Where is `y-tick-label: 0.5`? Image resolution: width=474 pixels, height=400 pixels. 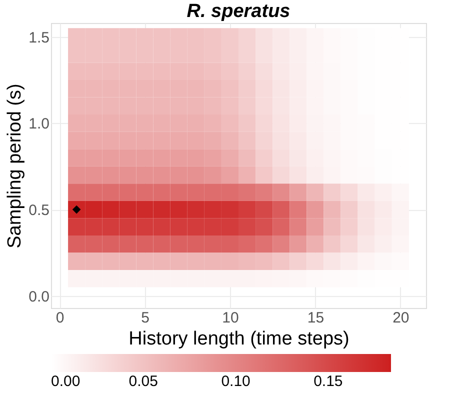
y-tick-label: 0.5 is located at coordinates (39, 211).